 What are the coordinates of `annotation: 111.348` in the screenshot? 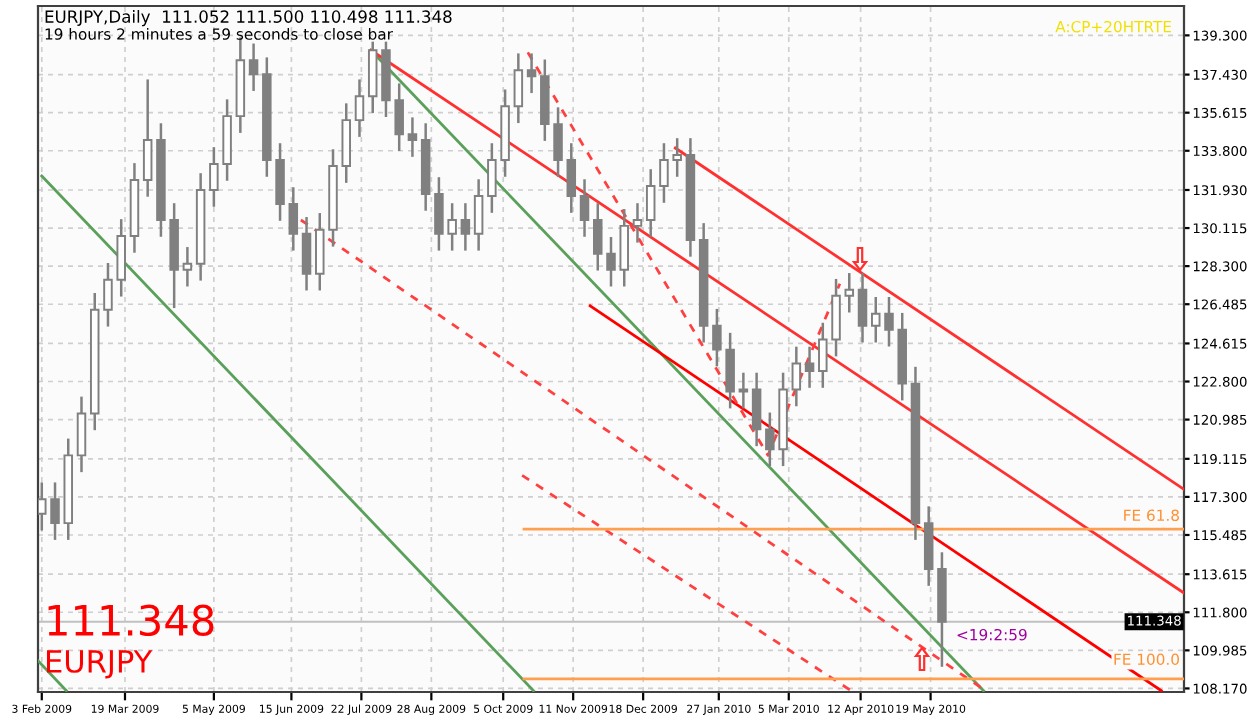 It's located at (131, 620).